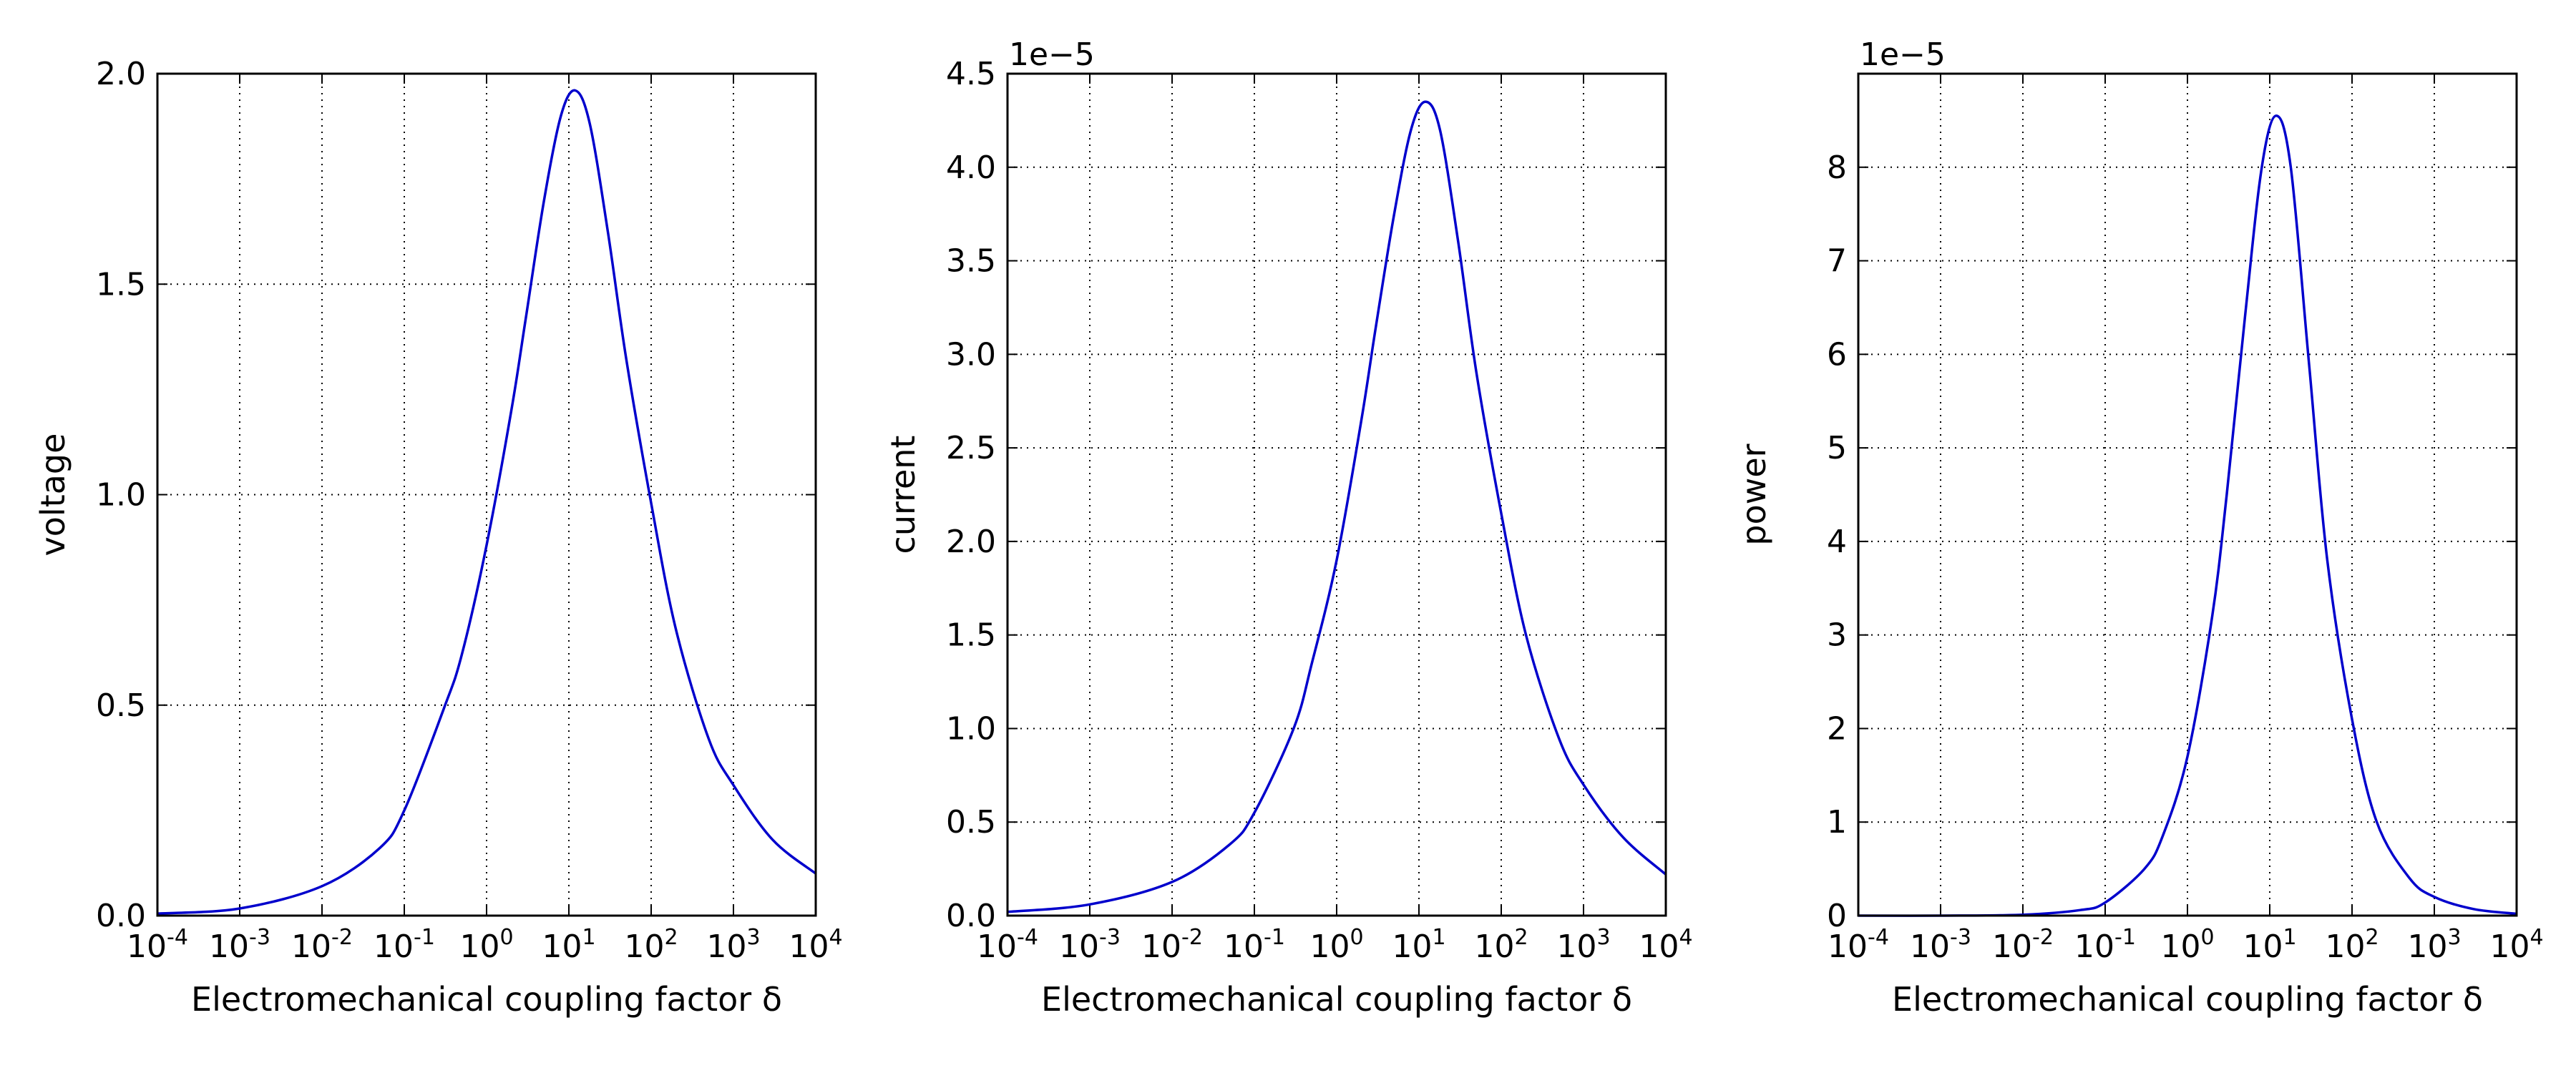  Describe the element at coordinates (1837, 261) in the screenshot. I see `y-tick-label: 7` at that location.